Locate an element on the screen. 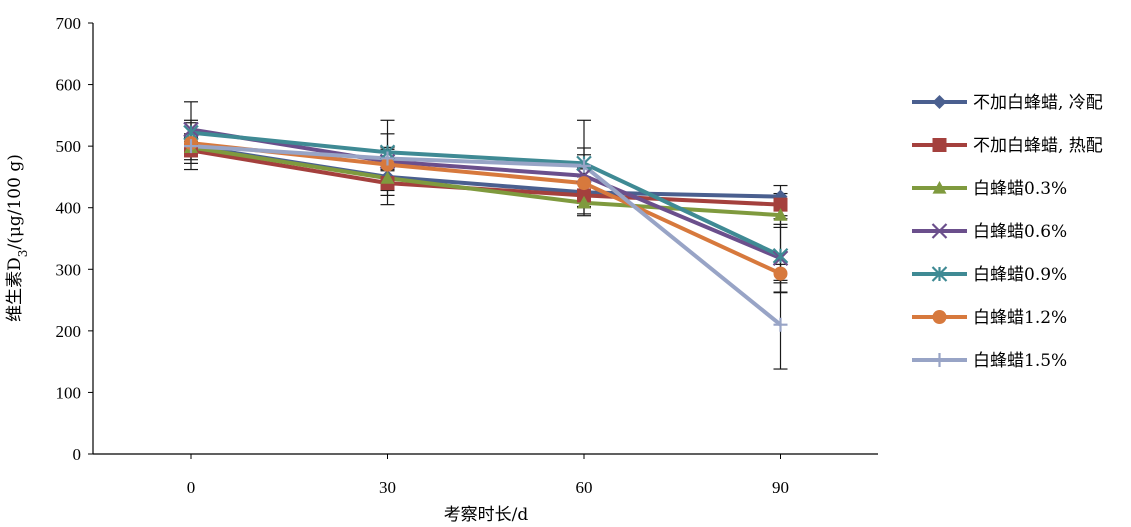 This screenshot has width=1131, height=527. y-tick-label: 200 is located at coordinates (69, 331).